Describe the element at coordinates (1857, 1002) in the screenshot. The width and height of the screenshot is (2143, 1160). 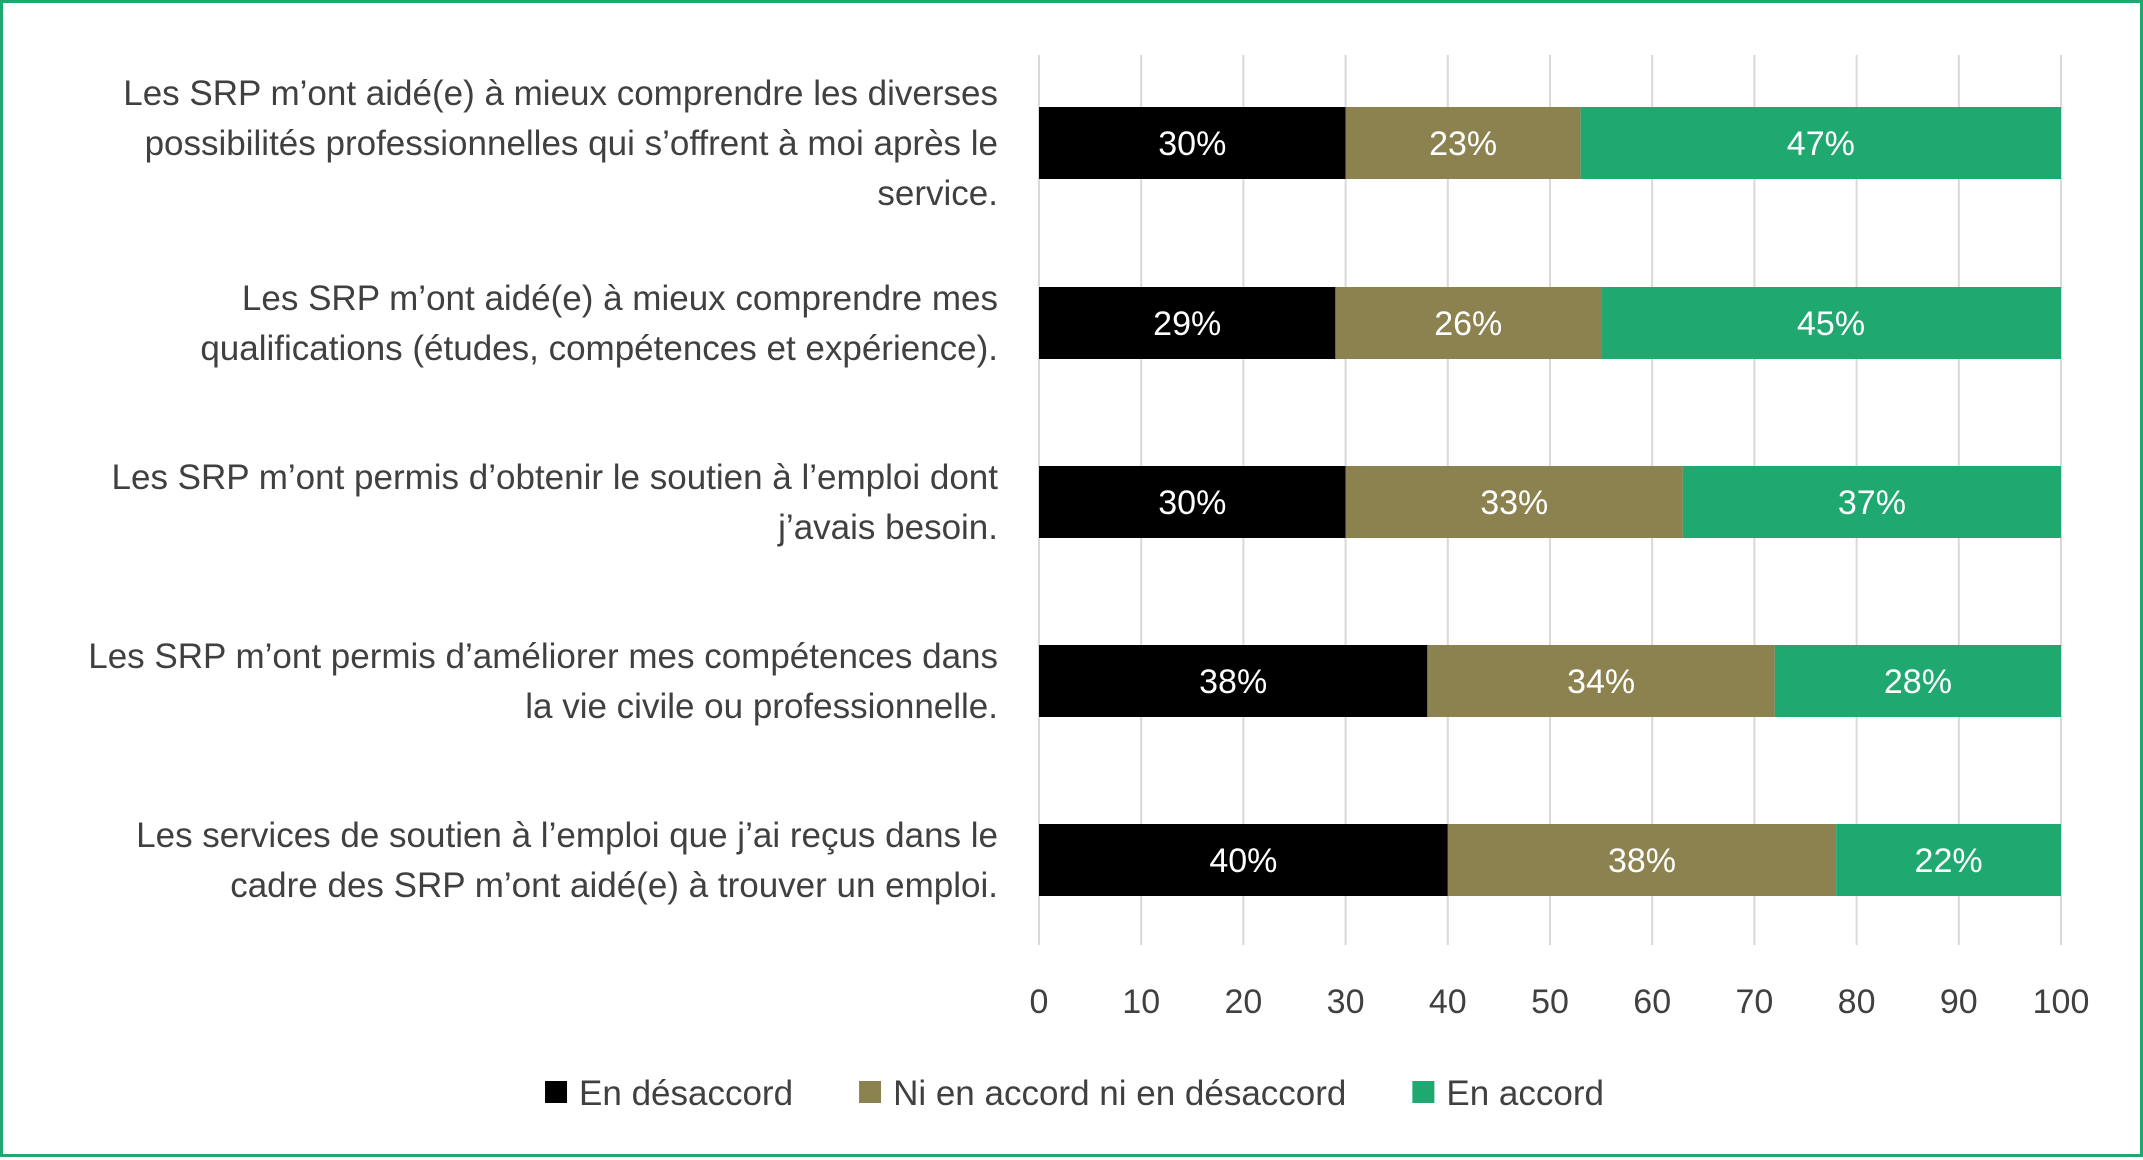
I see `x-tick-label: 80` at that location.